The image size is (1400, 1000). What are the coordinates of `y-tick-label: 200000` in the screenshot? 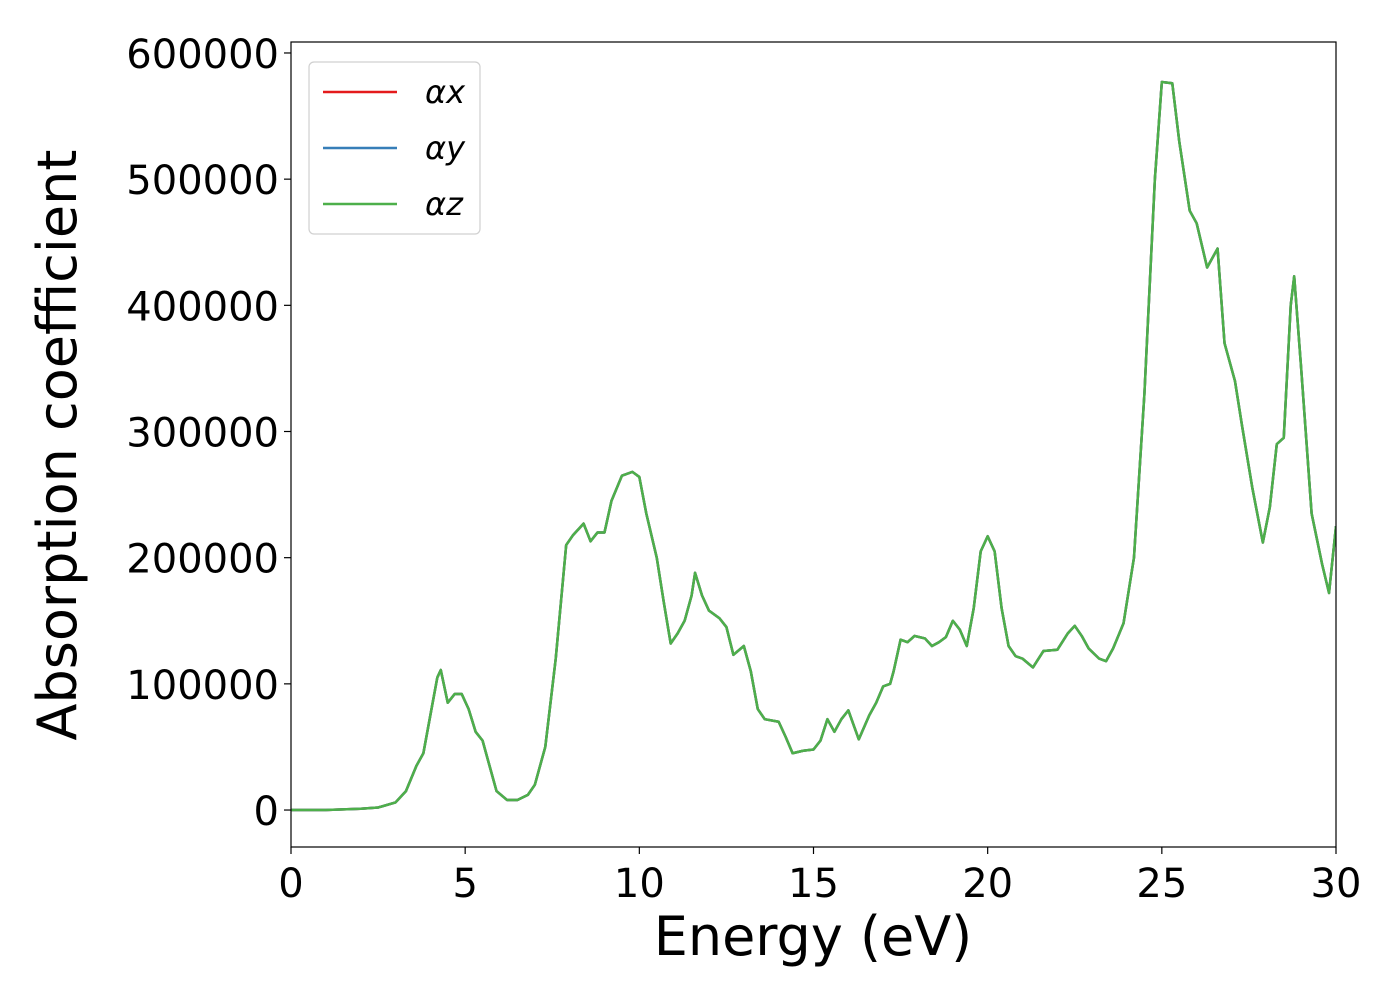 It's located at (202, 560).